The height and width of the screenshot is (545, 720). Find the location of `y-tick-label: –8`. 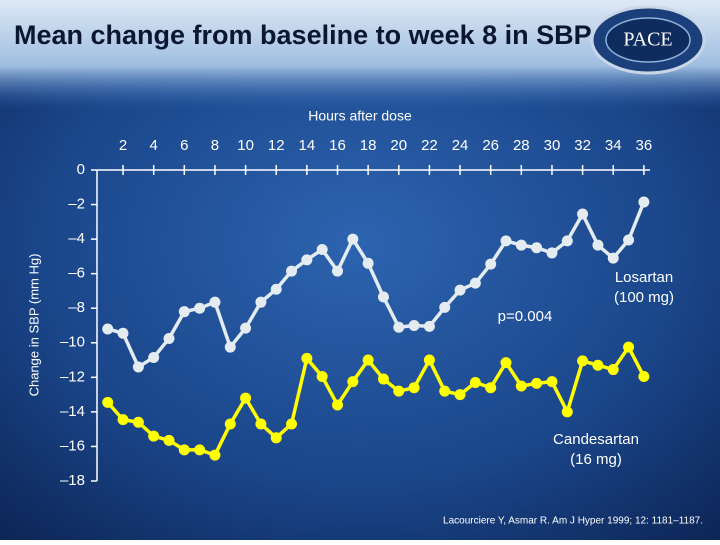

y-tick-label: –8 is located at coordinates (76, 307).